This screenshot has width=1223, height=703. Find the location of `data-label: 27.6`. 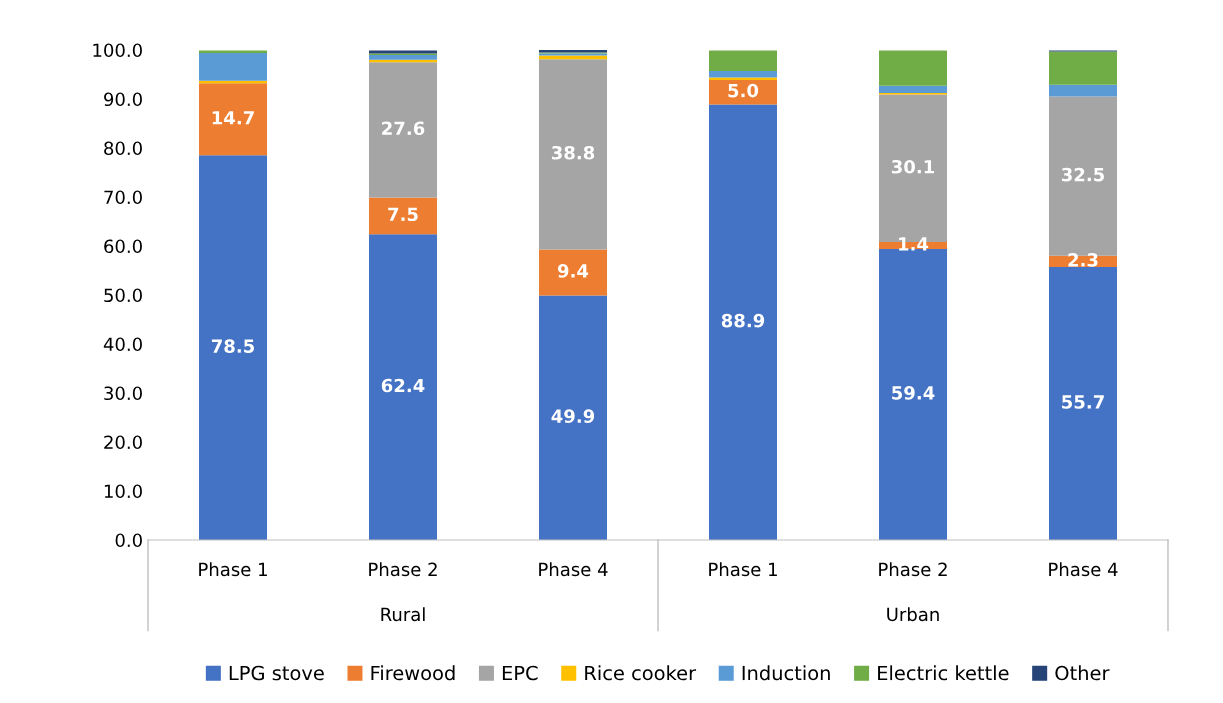

data-label: 27.6 is located at coordinates (403, 128).